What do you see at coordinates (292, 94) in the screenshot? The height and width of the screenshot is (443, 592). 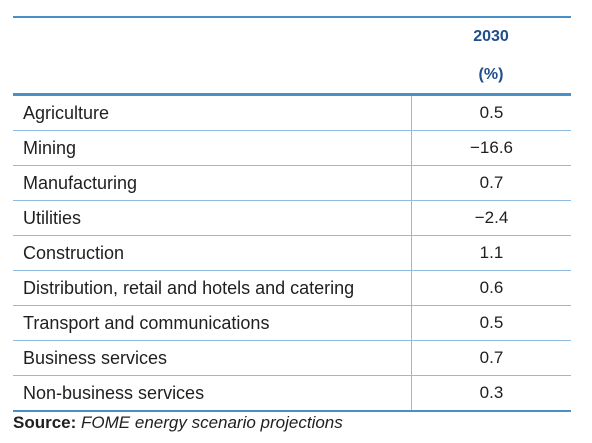 I see `table-header-rule` at bounding box center [292, 94].